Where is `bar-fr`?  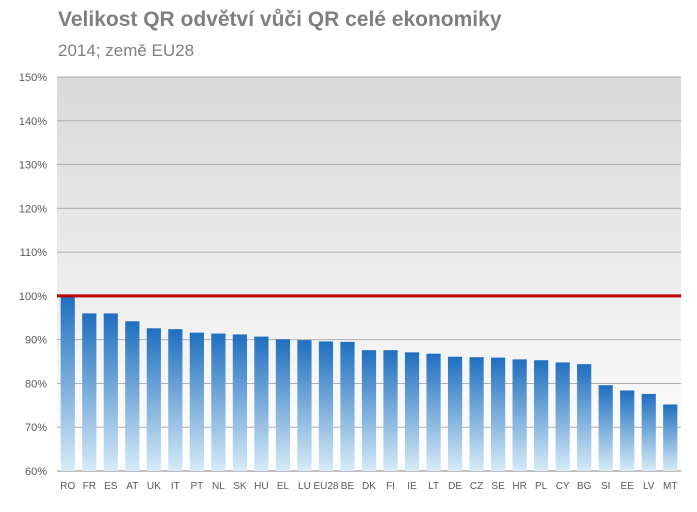
bar-fr is located at coordinates (89, 392).